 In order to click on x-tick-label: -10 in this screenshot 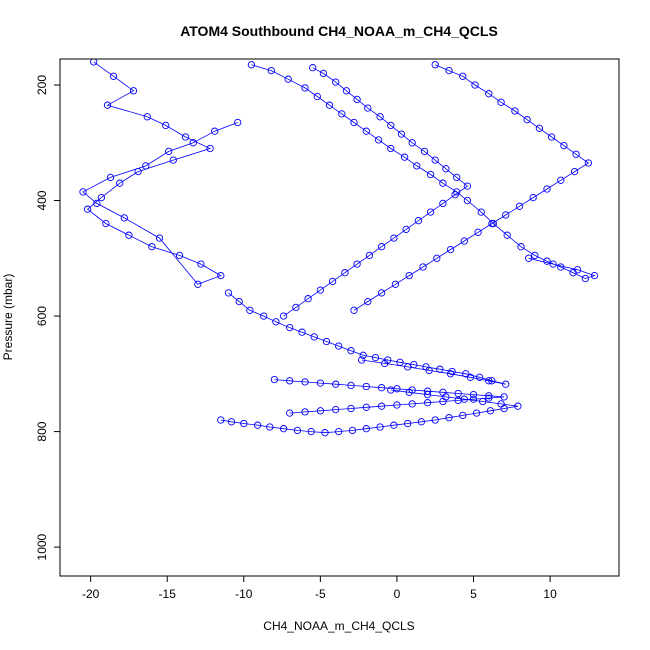, I will do `click(244, 594)`.